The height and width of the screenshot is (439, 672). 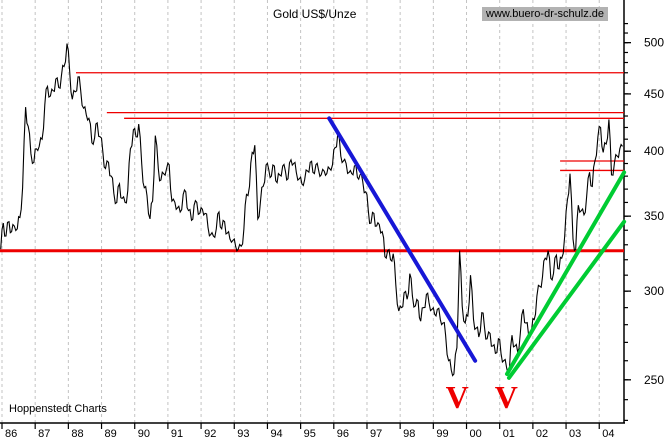 What do you see at coordinates (144, 433) in the screenshot?
I see `x-tick-label: 90` at bounding box center [144, 433].